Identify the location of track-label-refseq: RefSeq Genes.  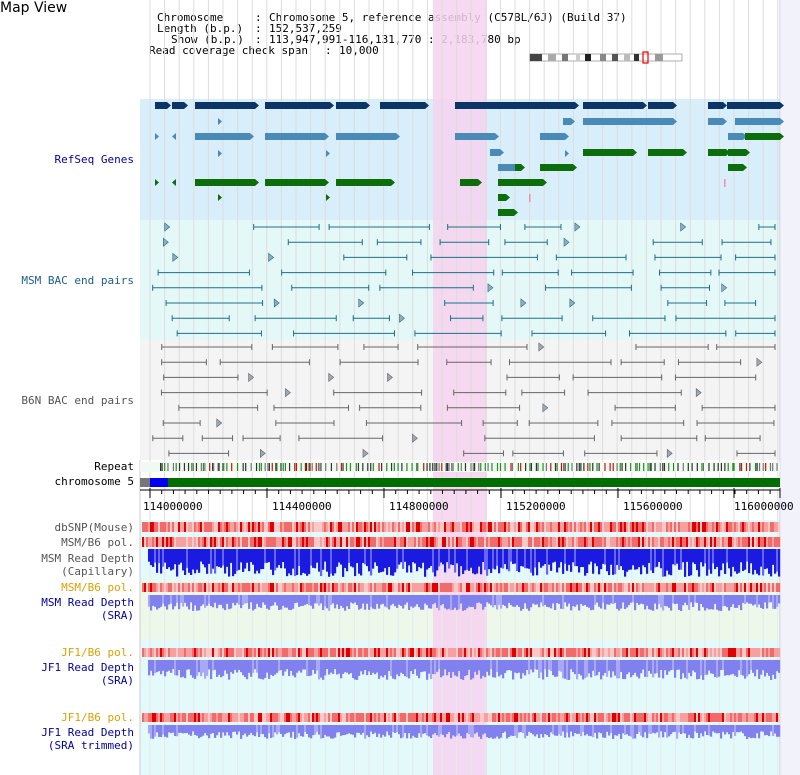
(94, 159).